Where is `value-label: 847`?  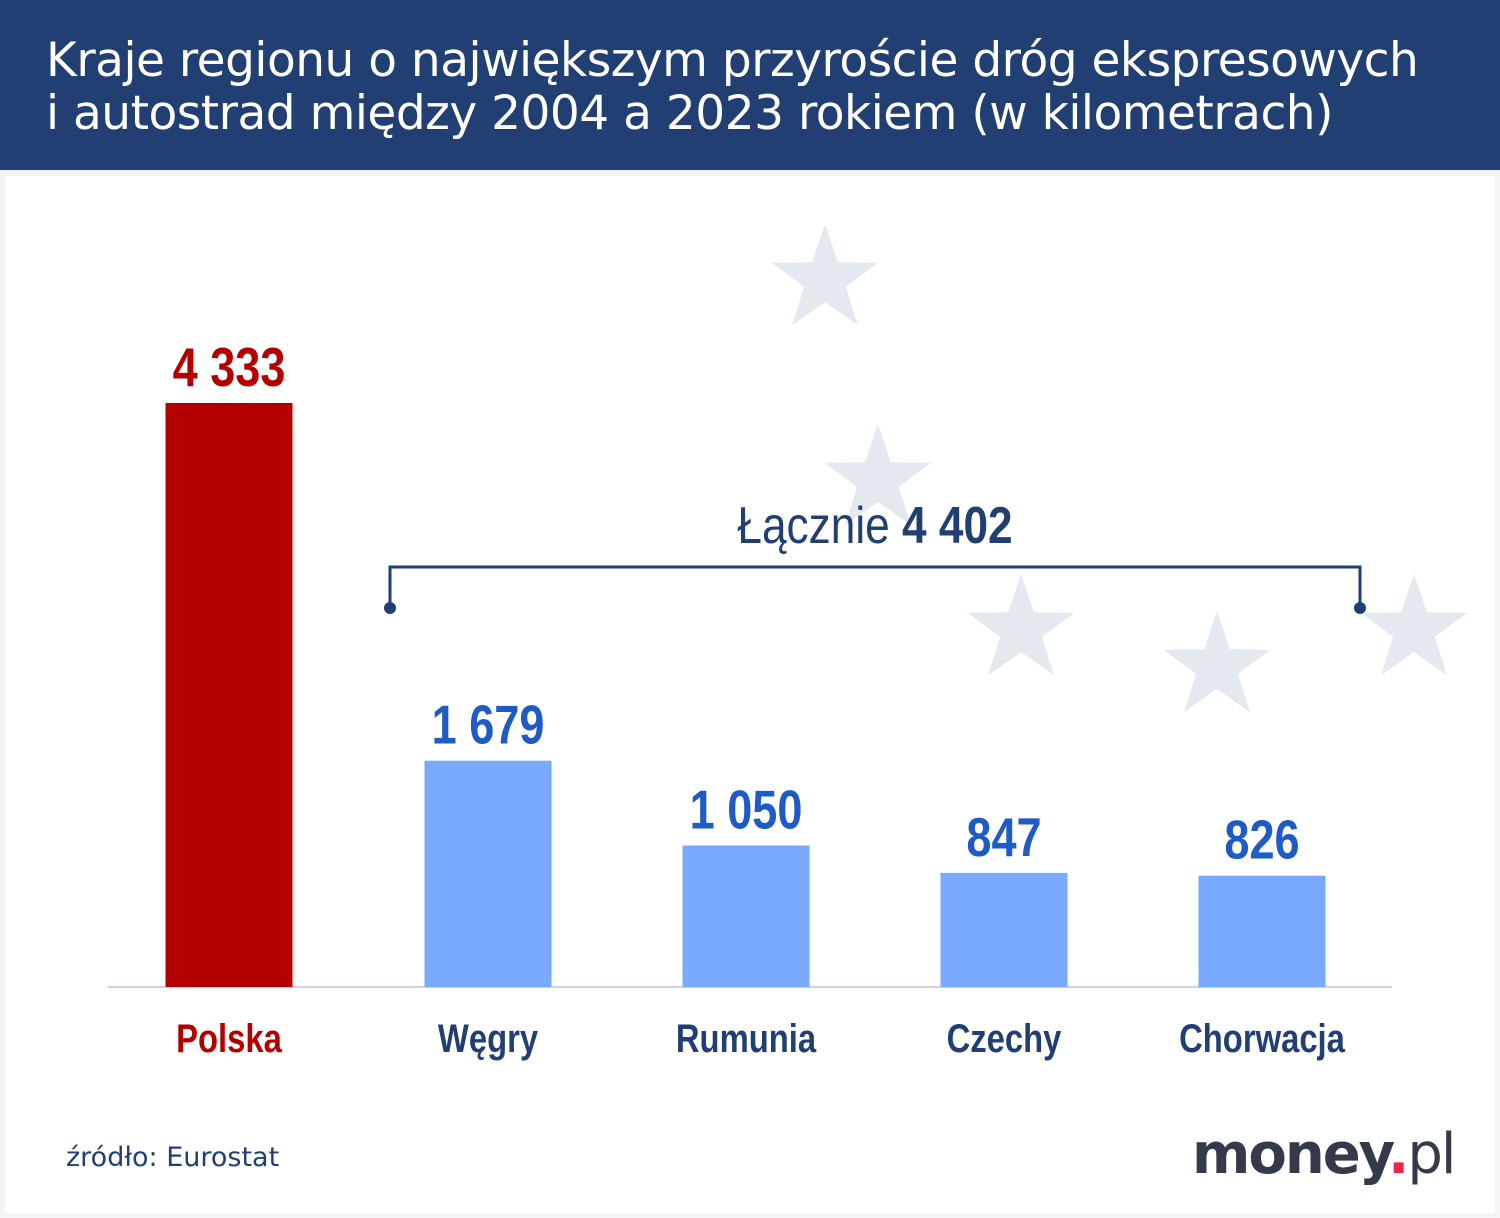 value-label: 847 is located at coordinates (1003, 837).